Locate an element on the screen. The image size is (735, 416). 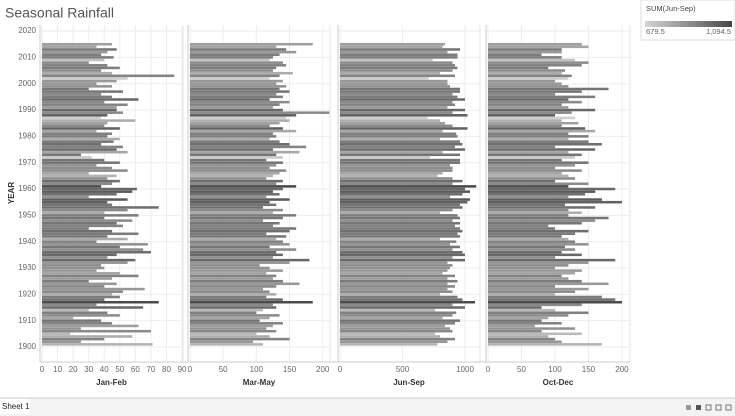
y-tick-label: 1930 is located at coordinates (27, 267).